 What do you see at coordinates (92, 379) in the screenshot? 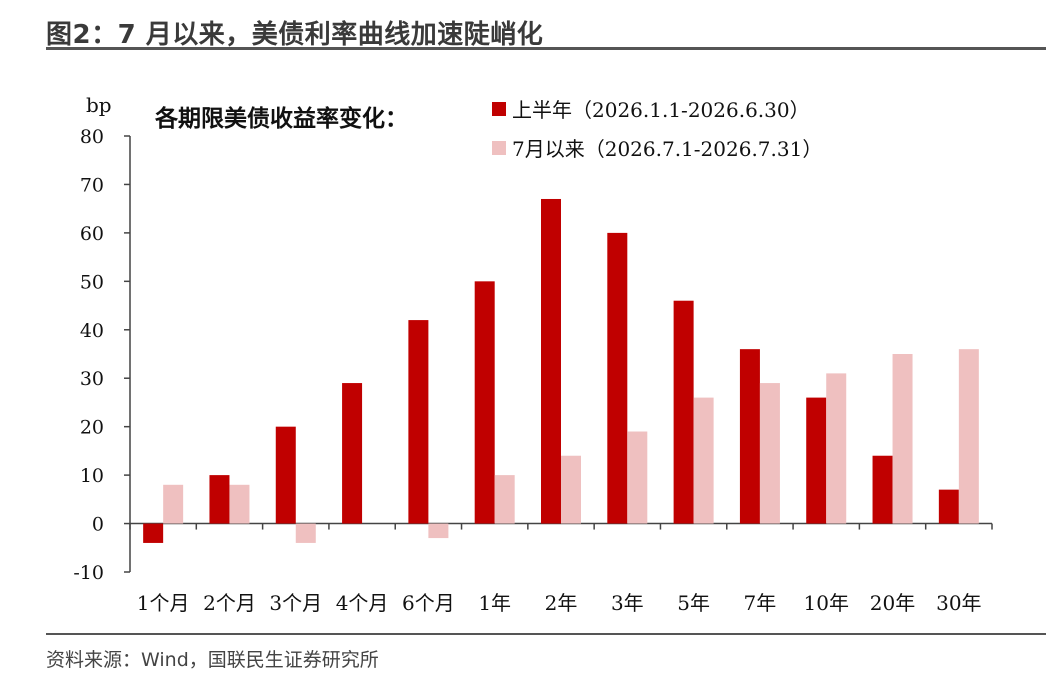
I see `y-tick-label: 30` at bounding box center [92, 379].